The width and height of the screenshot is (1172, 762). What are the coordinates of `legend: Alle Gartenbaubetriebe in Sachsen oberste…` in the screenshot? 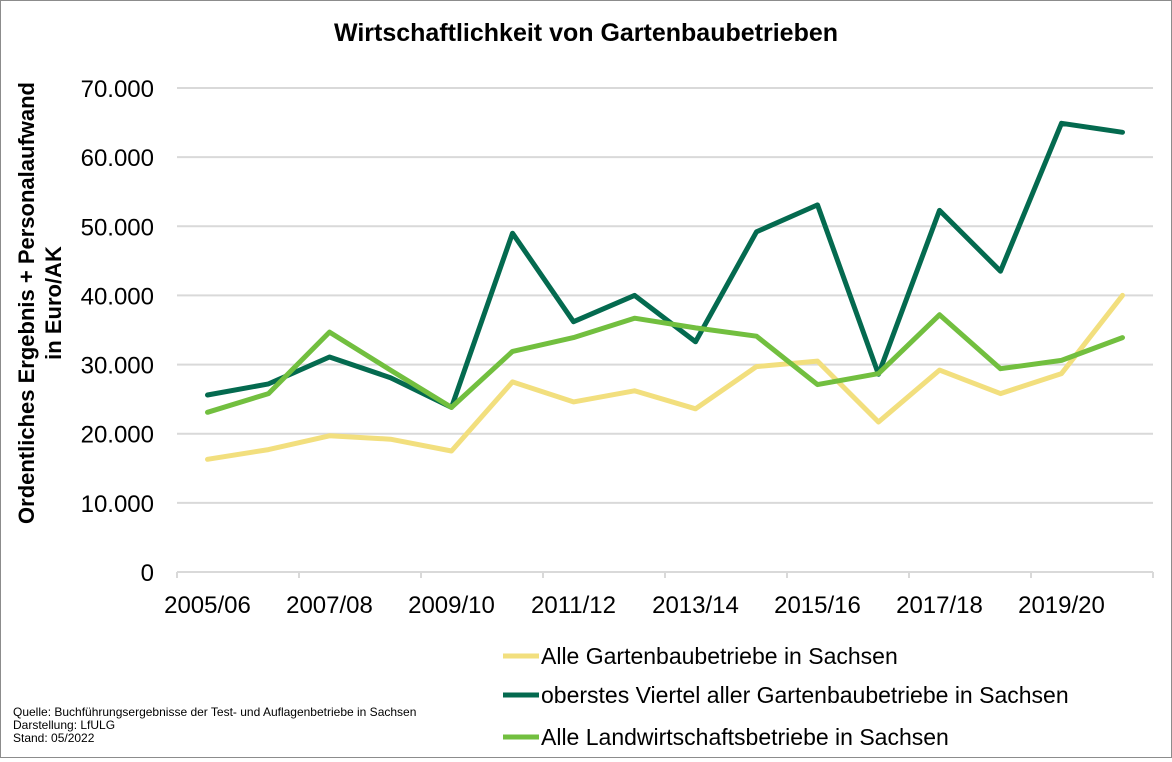 It's located at (786, 696).